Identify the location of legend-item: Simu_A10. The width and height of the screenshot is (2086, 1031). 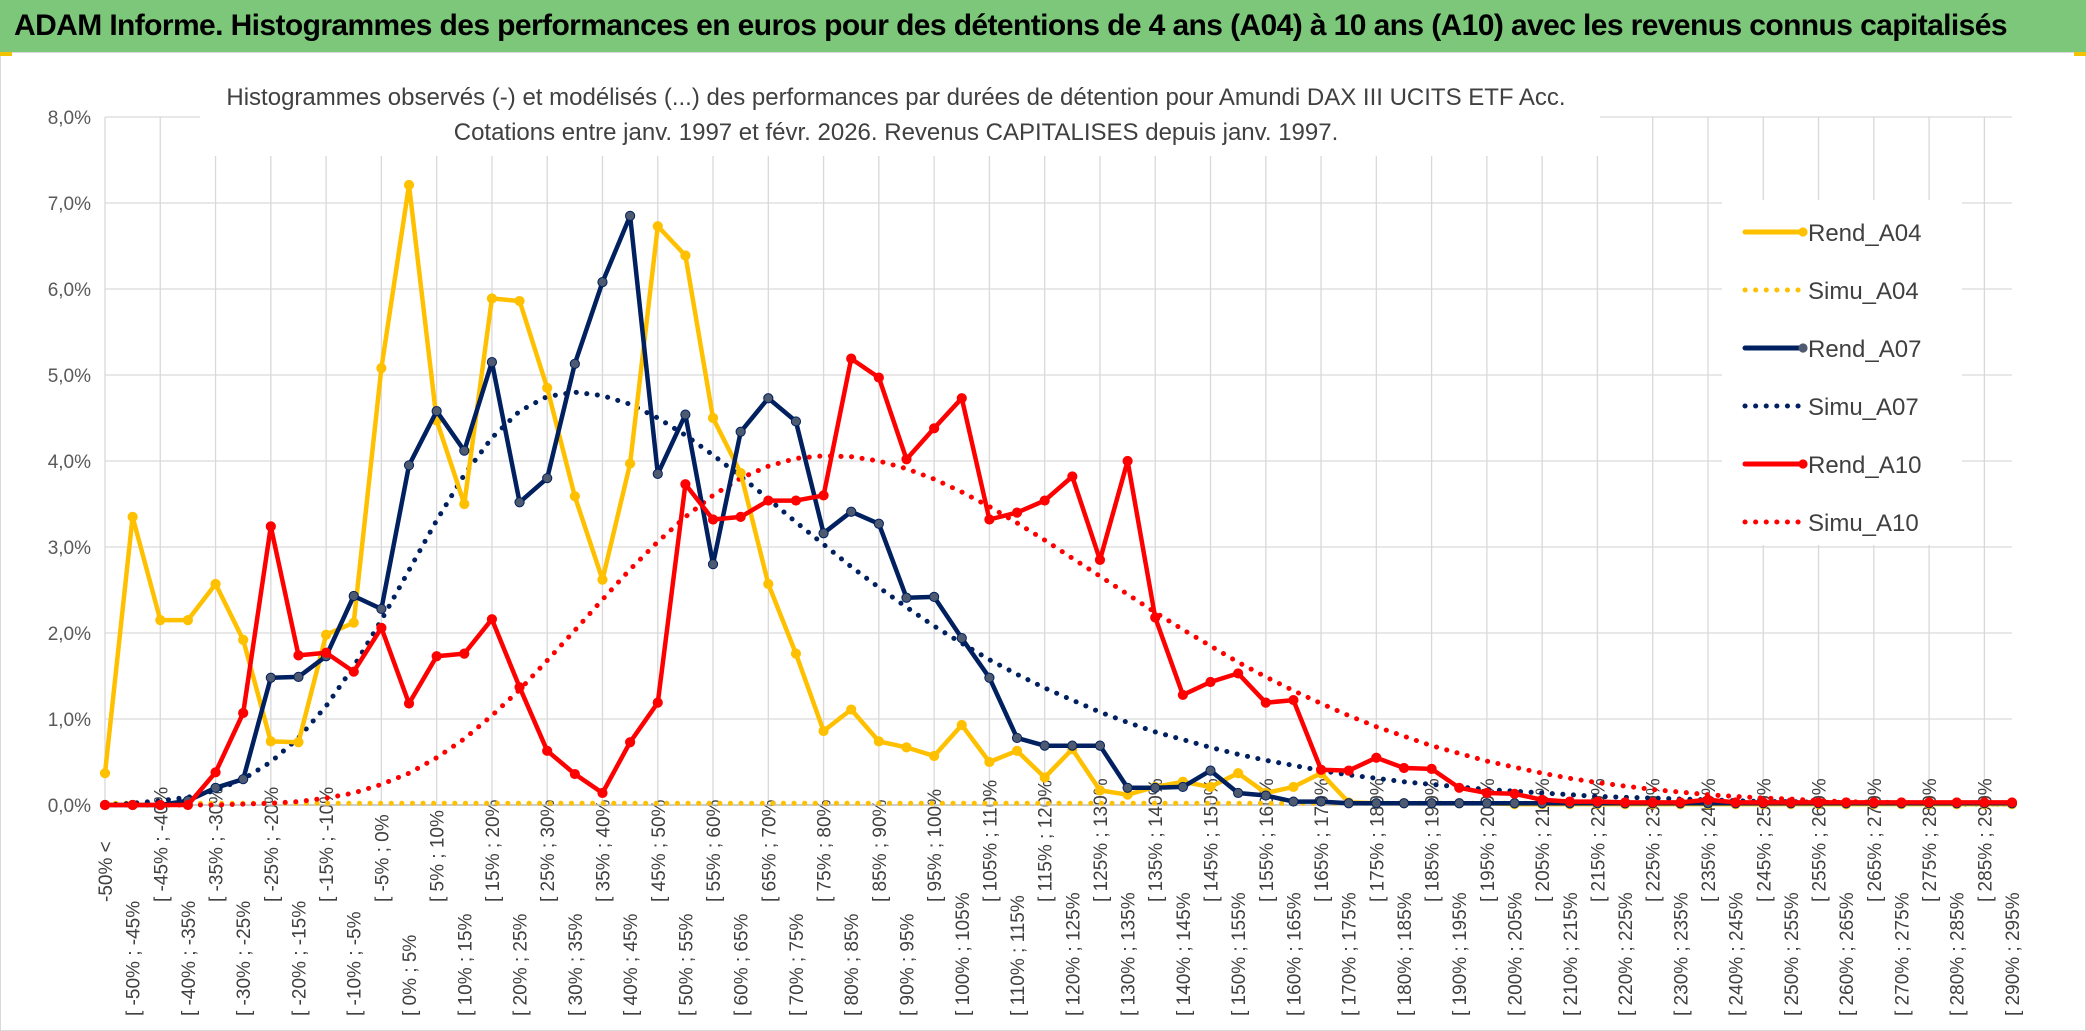
(1830, 523).